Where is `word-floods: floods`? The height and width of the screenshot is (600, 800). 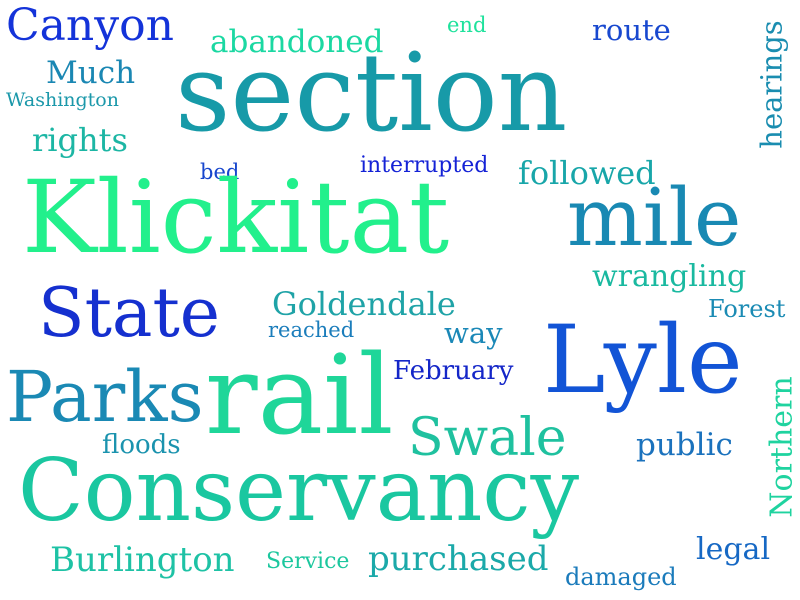
word-floods: floods is located at coordinates (141, 445).